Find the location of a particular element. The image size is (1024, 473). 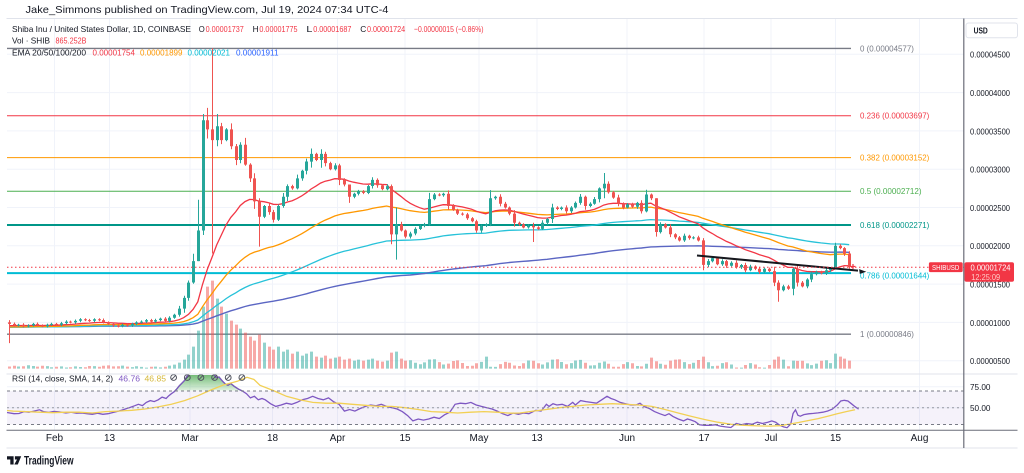

svg-text: 0.5 (0.00002712) is located at coordinates (891, 191).